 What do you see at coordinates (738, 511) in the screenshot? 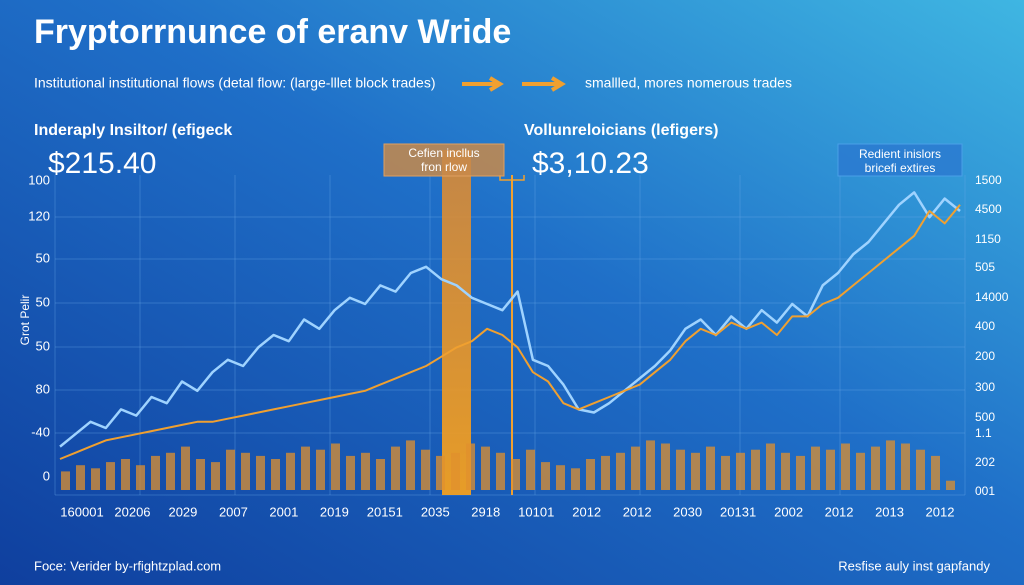
I see `x-tick-label: 20131` at bounding box center [738, 511].